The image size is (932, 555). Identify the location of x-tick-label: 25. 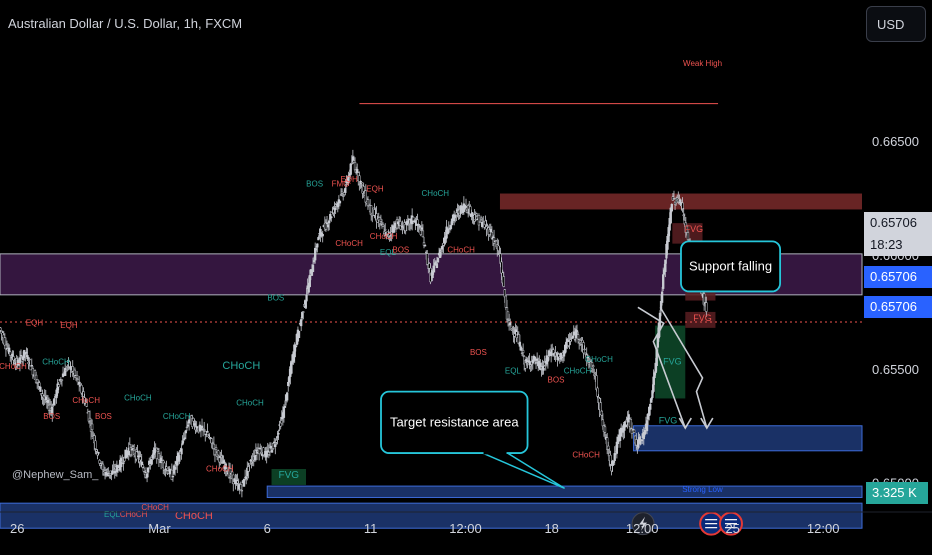
(732, 528).